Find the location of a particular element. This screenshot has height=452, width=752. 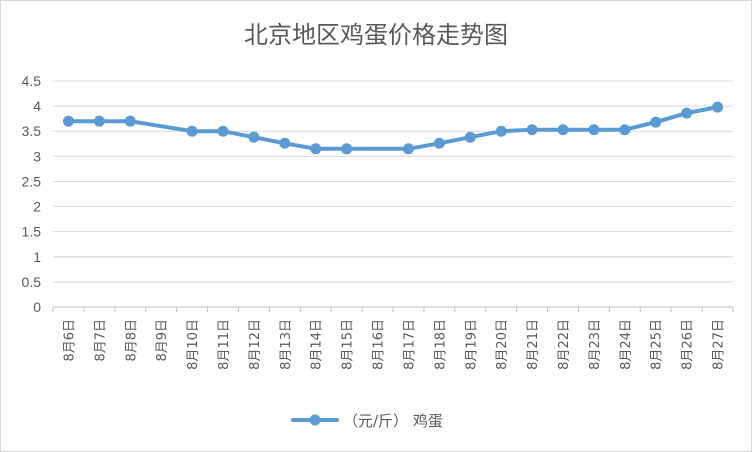

x-tick-label: 8月7日 is located at coordinates (100, 340).